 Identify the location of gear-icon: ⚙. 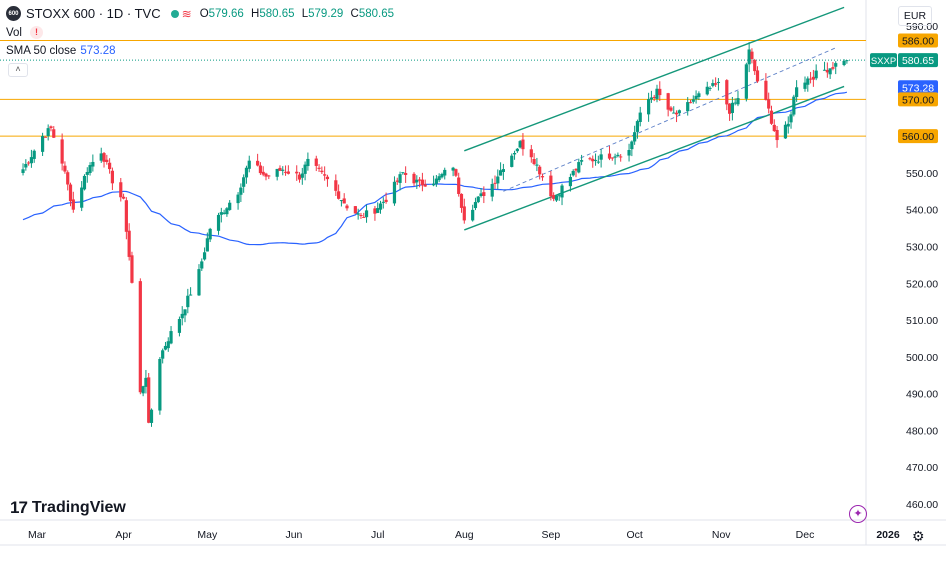
(918, 536).